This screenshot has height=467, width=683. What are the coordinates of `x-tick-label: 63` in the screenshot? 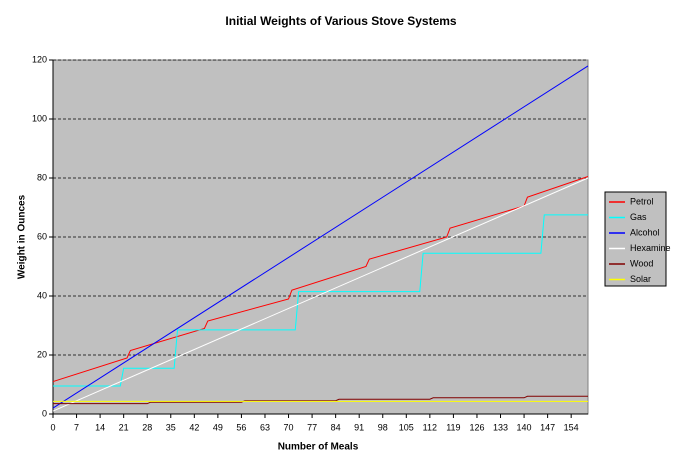 It's located at (265, 427).